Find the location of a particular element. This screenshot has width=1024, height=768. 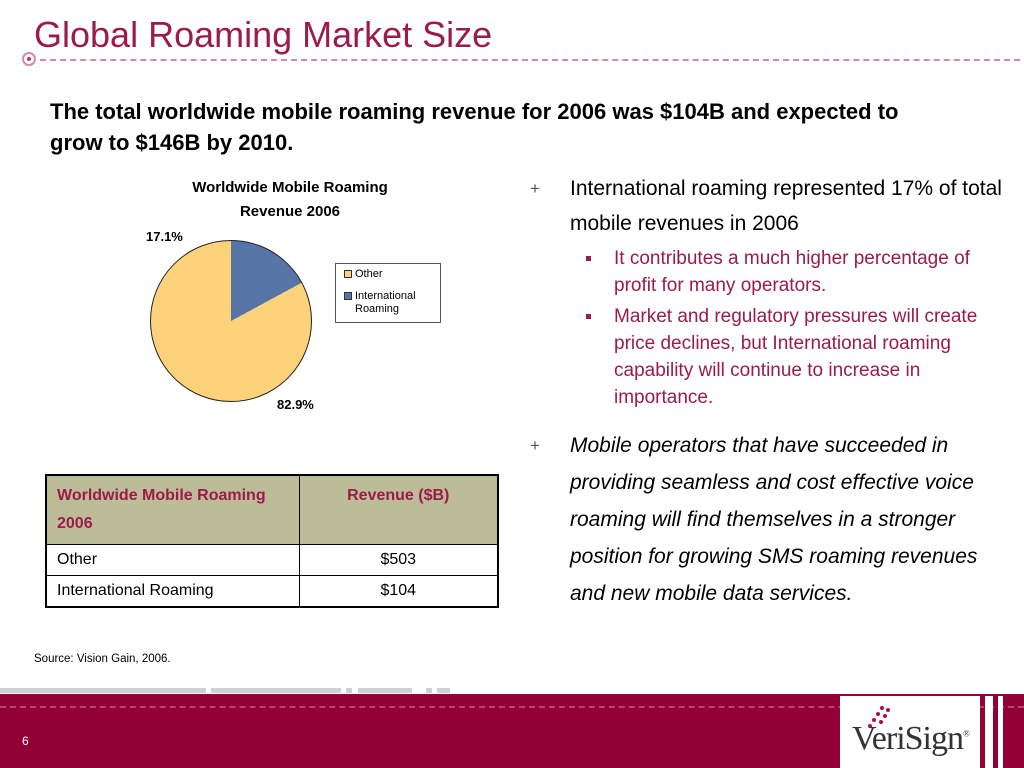

table-cell: $503 is located at coordinates (398, 560).